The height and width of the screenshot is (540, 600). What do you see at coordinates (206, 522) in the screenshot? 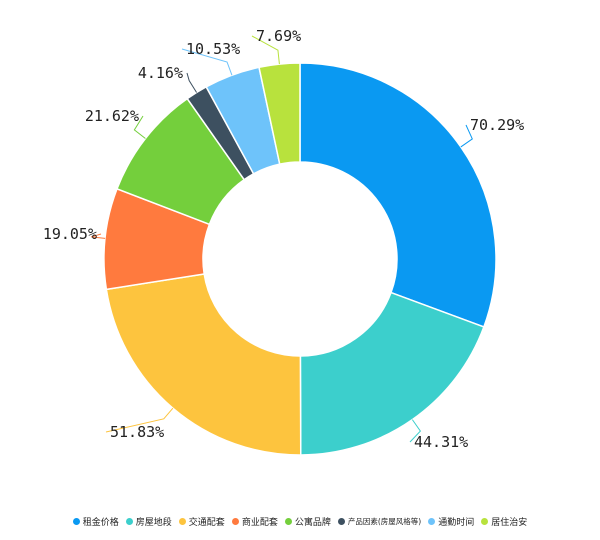
I see `legend-label: 交通配套` at bounding box center [206, 522].